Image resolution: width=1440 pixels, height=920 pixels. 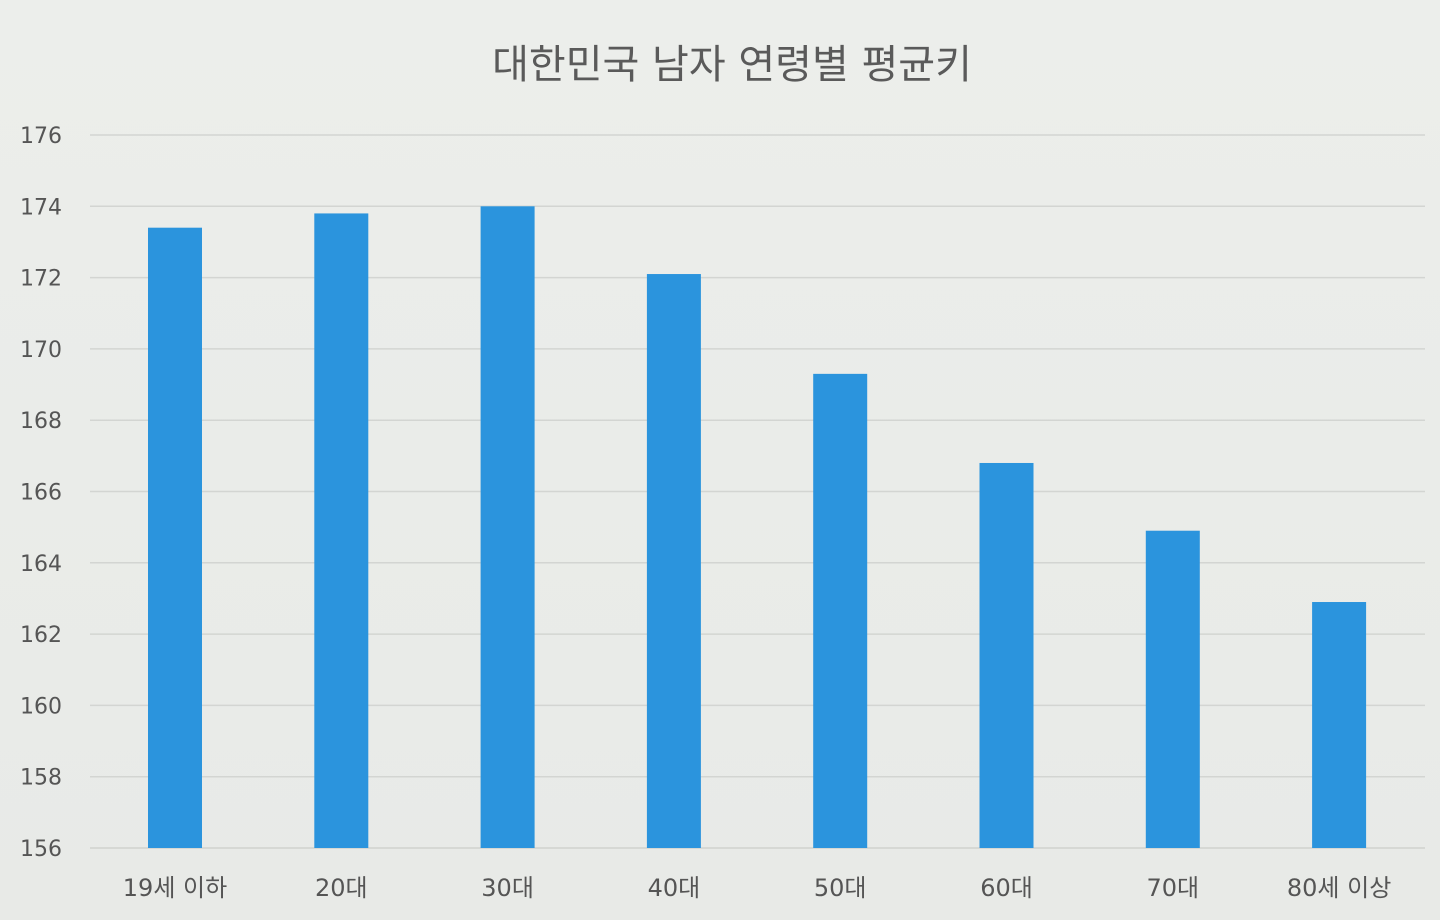 What do you see at coordinates (41, 279) in the screenshot?
I see `y-tick-label: 172` at bounding box center [41, 279].